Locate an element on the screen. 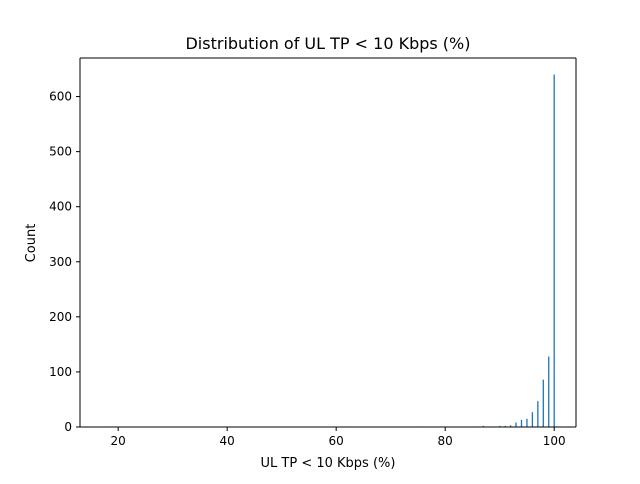 This screenshot has height=484, width=640. y-tick-label: 500 is located at coordinates (60, 152).